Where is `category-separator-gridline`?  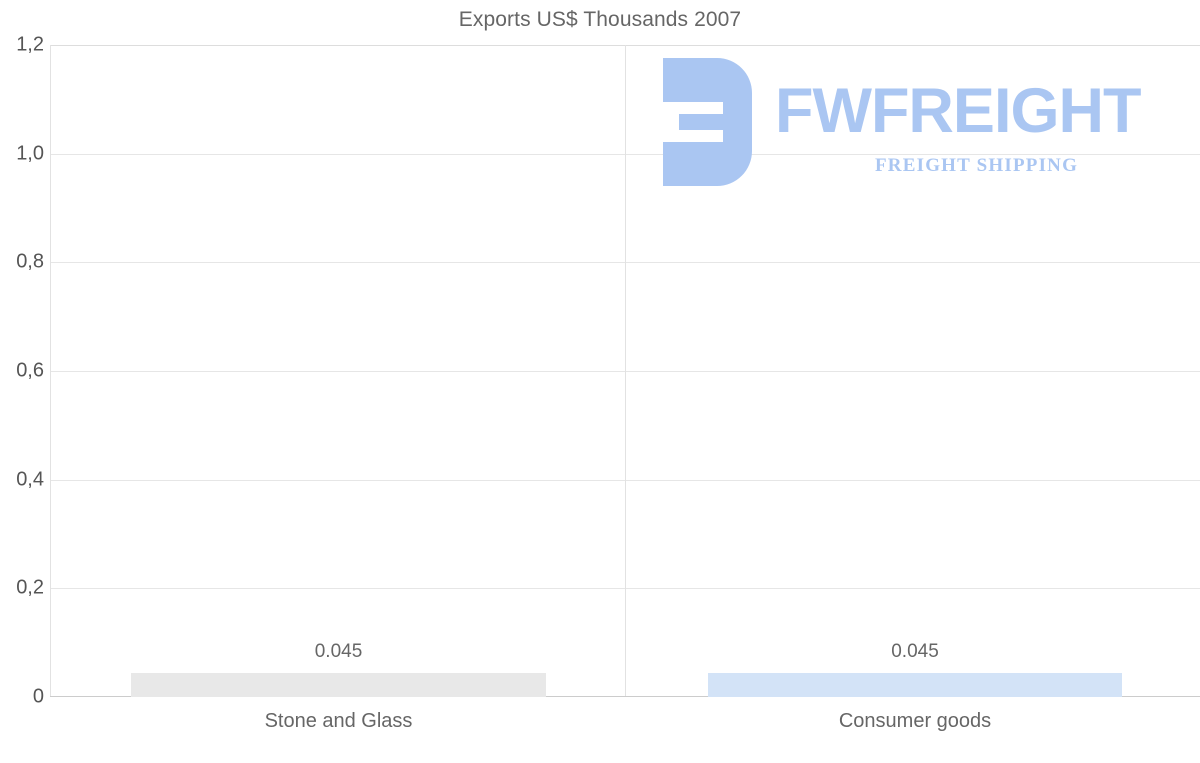
category-separator-gridline is located at coordinates (625, 371).